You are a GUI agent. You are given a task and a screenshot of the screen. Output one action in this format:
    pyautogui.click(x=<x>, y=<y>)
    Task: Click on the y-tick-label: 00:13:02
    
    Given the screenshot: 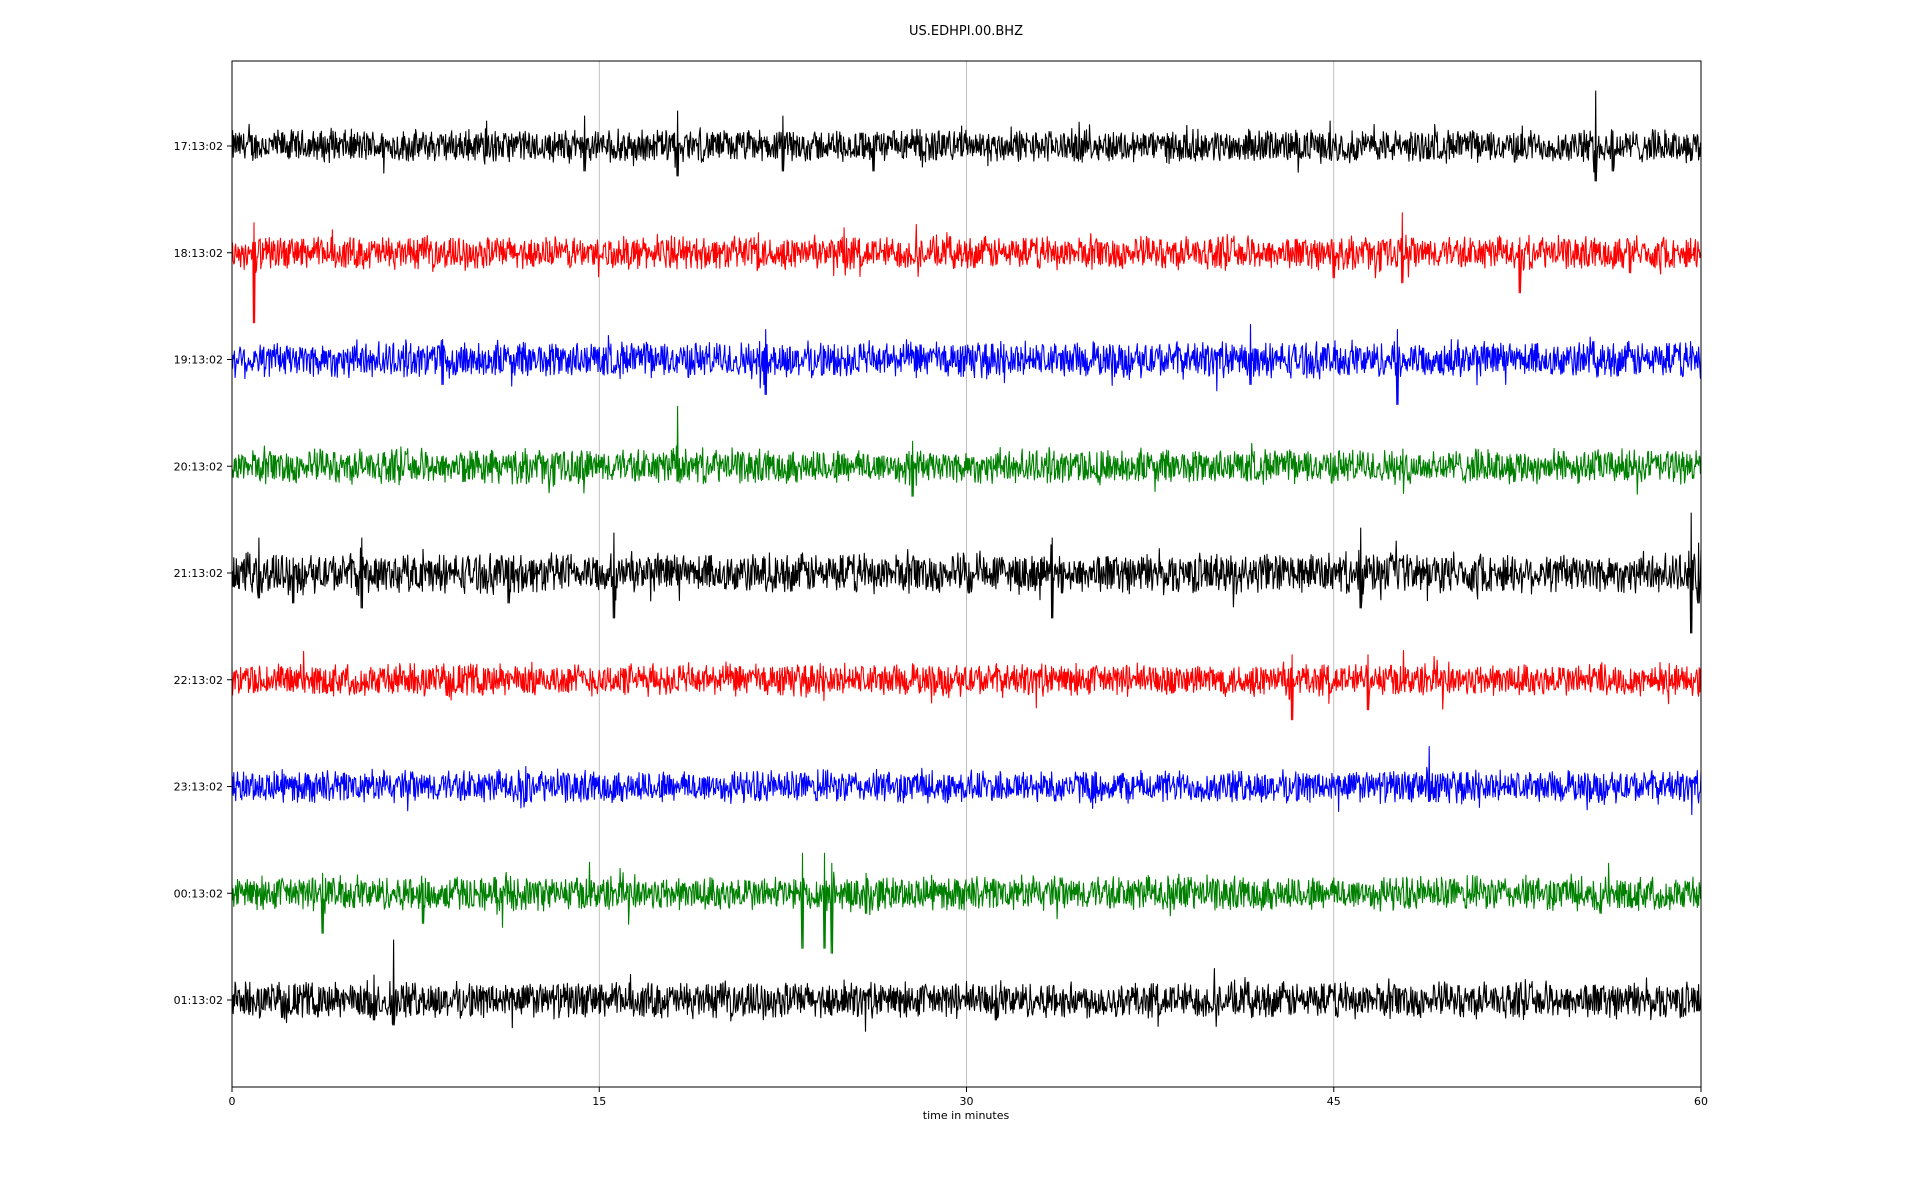 What is the action you would take?
    pyautogui.click(x=198, y=893)
    